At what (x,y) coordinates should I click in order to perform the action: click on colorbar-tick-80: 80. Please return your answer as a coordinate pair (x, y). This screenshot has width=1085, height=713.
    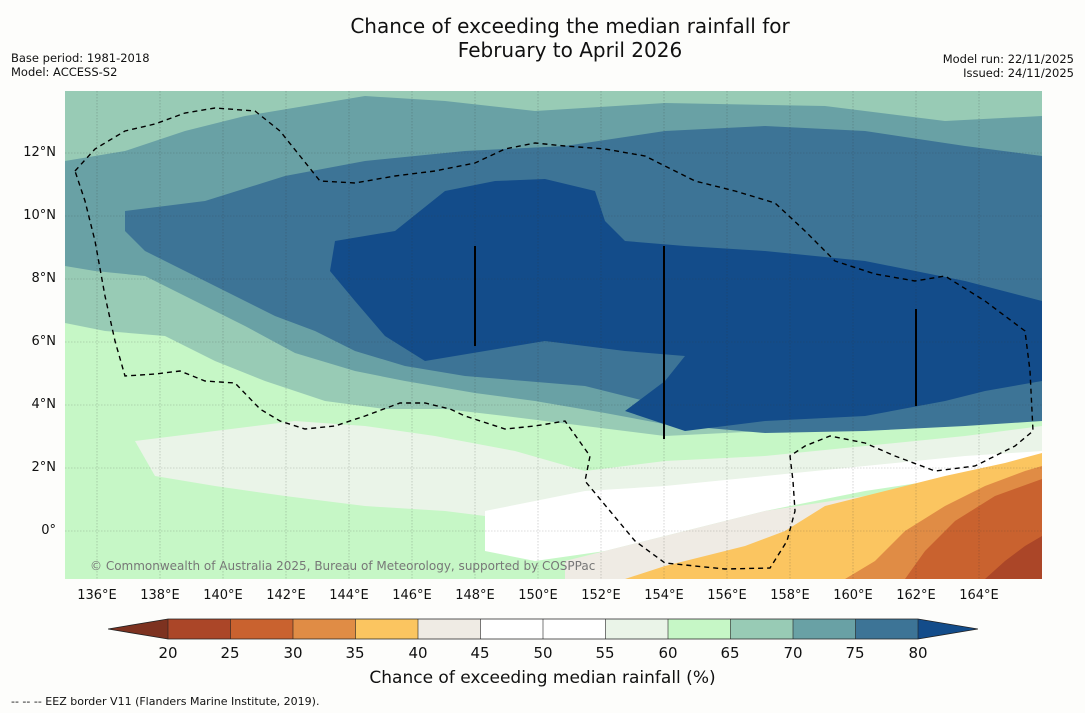
    Looking at the image, I should click on (918, 653).